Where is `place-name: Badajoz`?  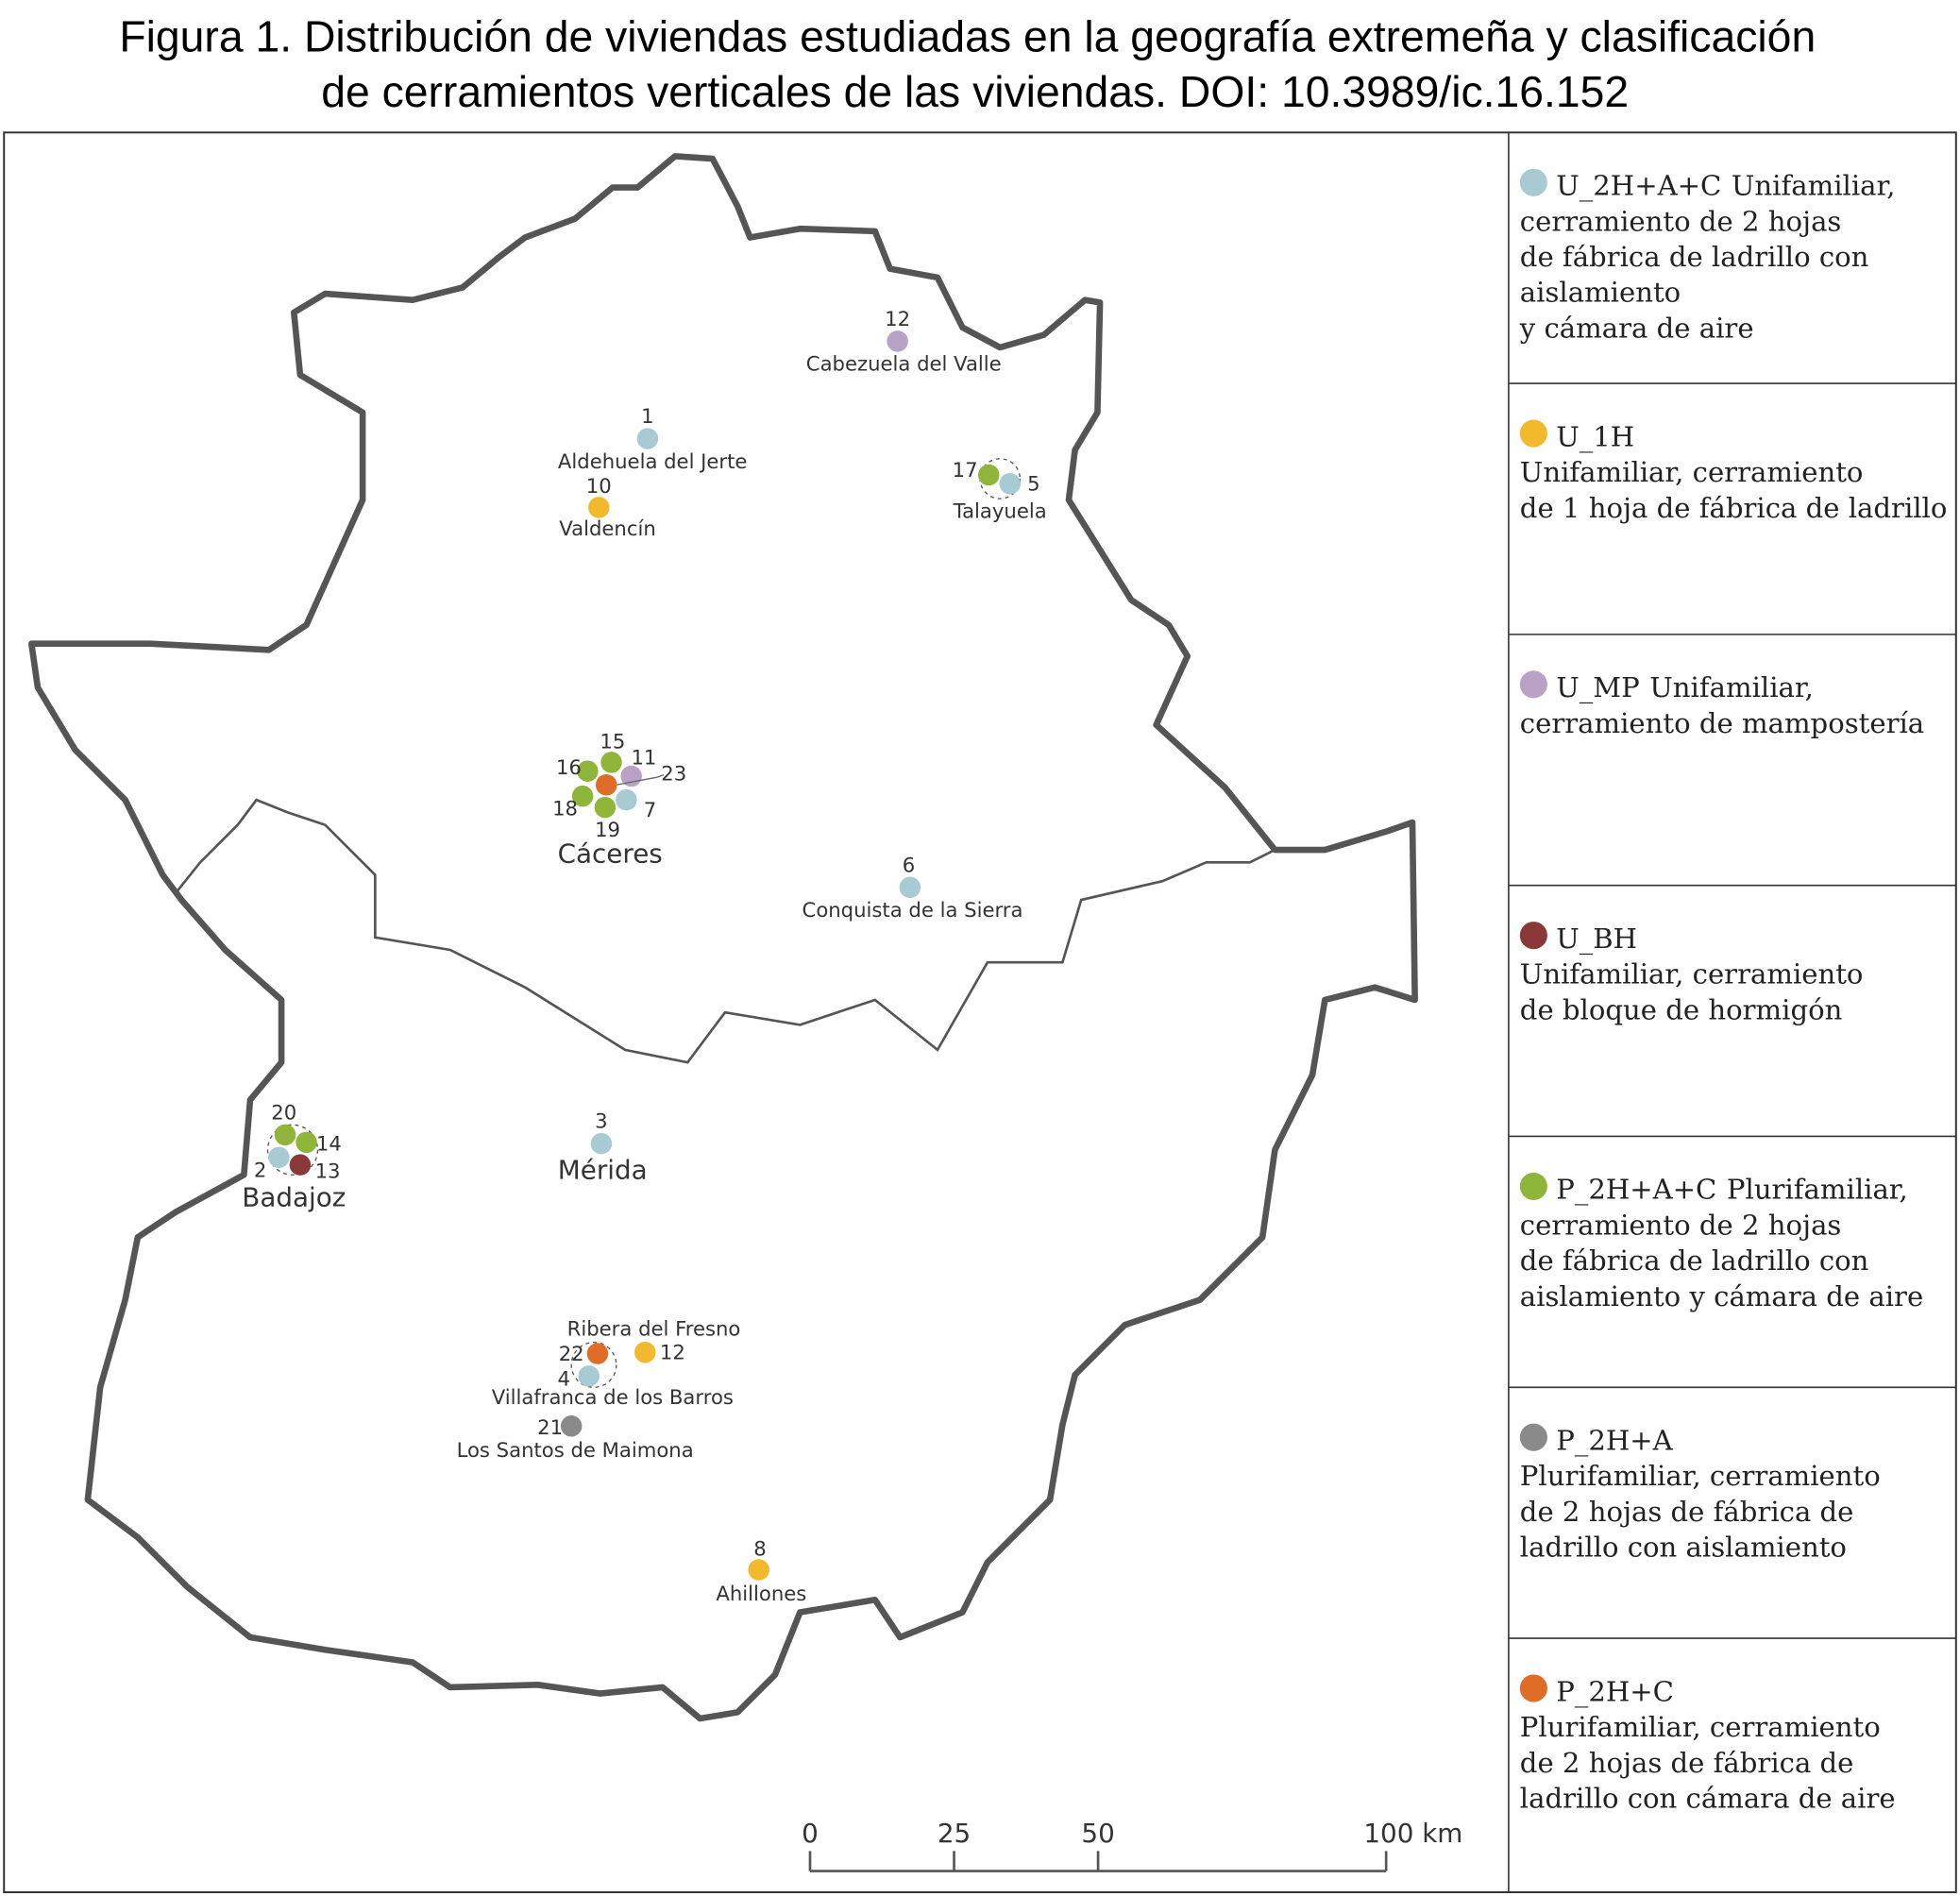
place-name: Badajoz is located at coordinates (294, 1196).